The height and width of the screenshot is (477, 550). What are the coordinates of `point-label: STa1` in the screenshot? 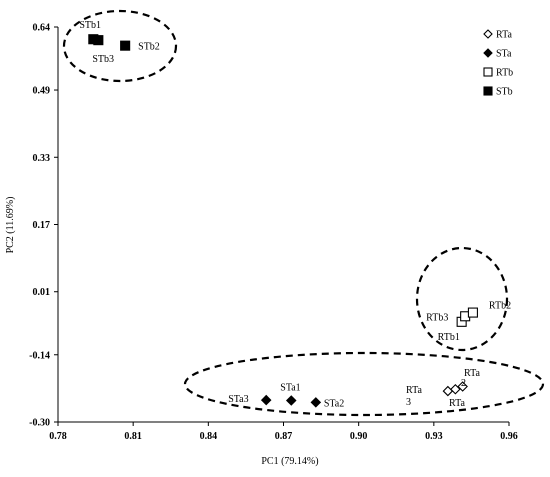 It's located at (290, 388).